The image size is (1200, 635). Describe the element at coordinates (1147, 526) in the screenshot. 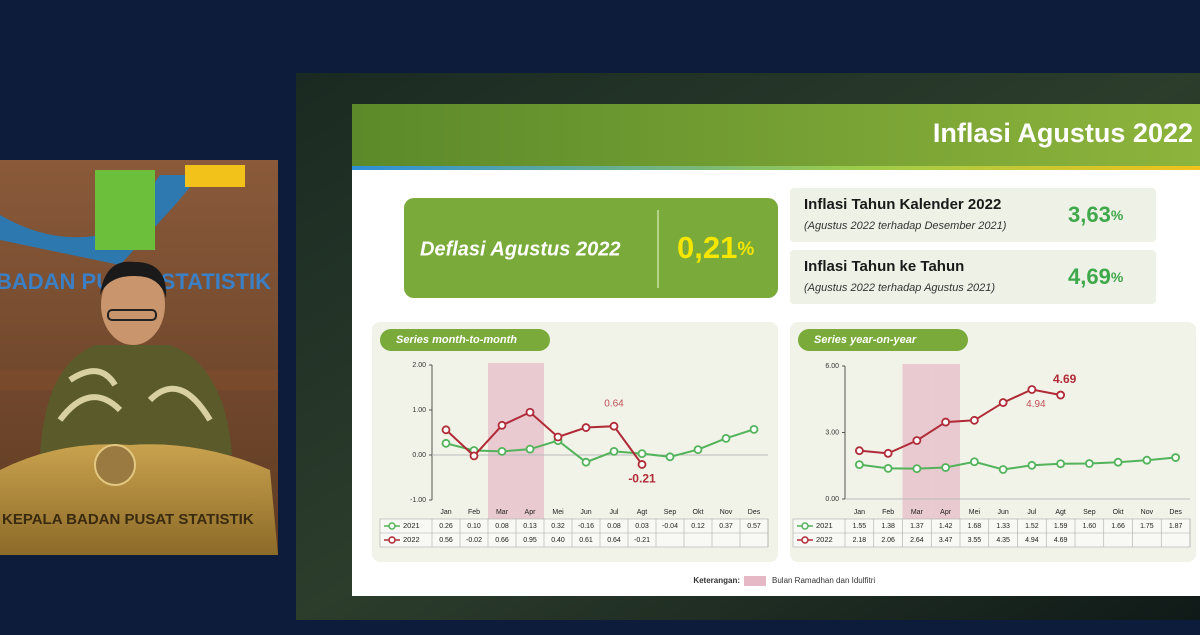

I see `table-value: 1.75` at that location.